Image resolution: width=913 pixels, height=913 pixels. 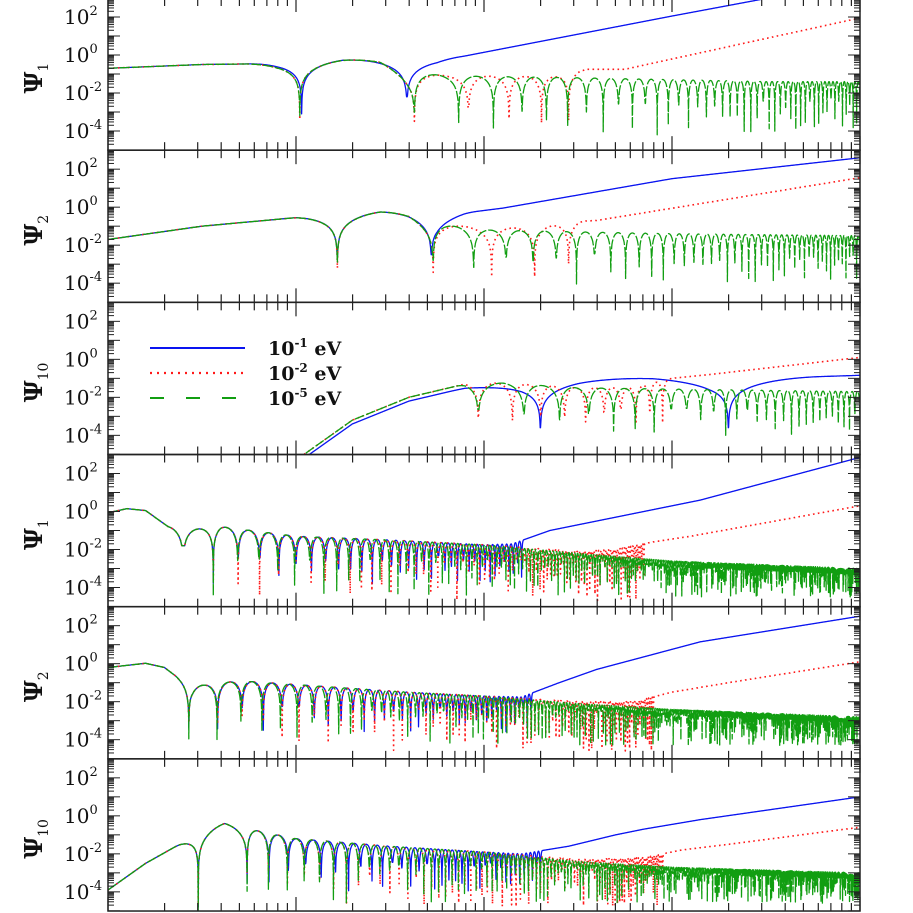 I want to click on legend-label-green: 10-5 eV, so click(x=305, y=398).